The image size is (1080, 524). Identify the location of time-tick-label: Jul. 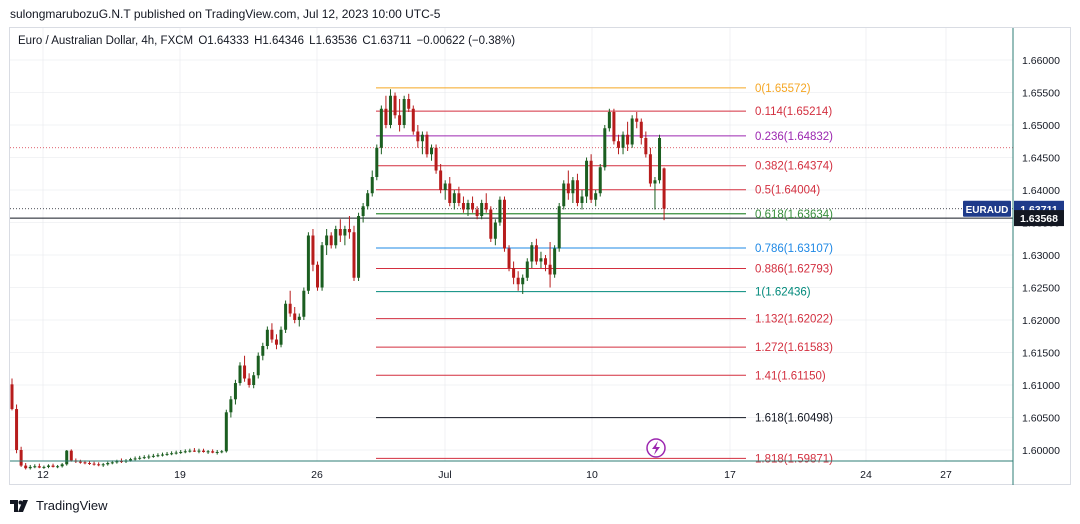
(444, 475).